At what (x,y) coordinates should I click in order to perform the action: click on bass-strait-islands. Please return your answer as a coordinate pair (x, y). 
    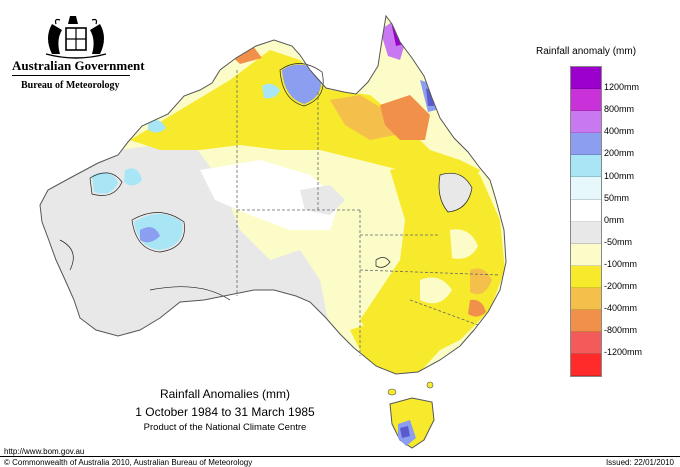
    Looking at the image, I should click on (410, 388).